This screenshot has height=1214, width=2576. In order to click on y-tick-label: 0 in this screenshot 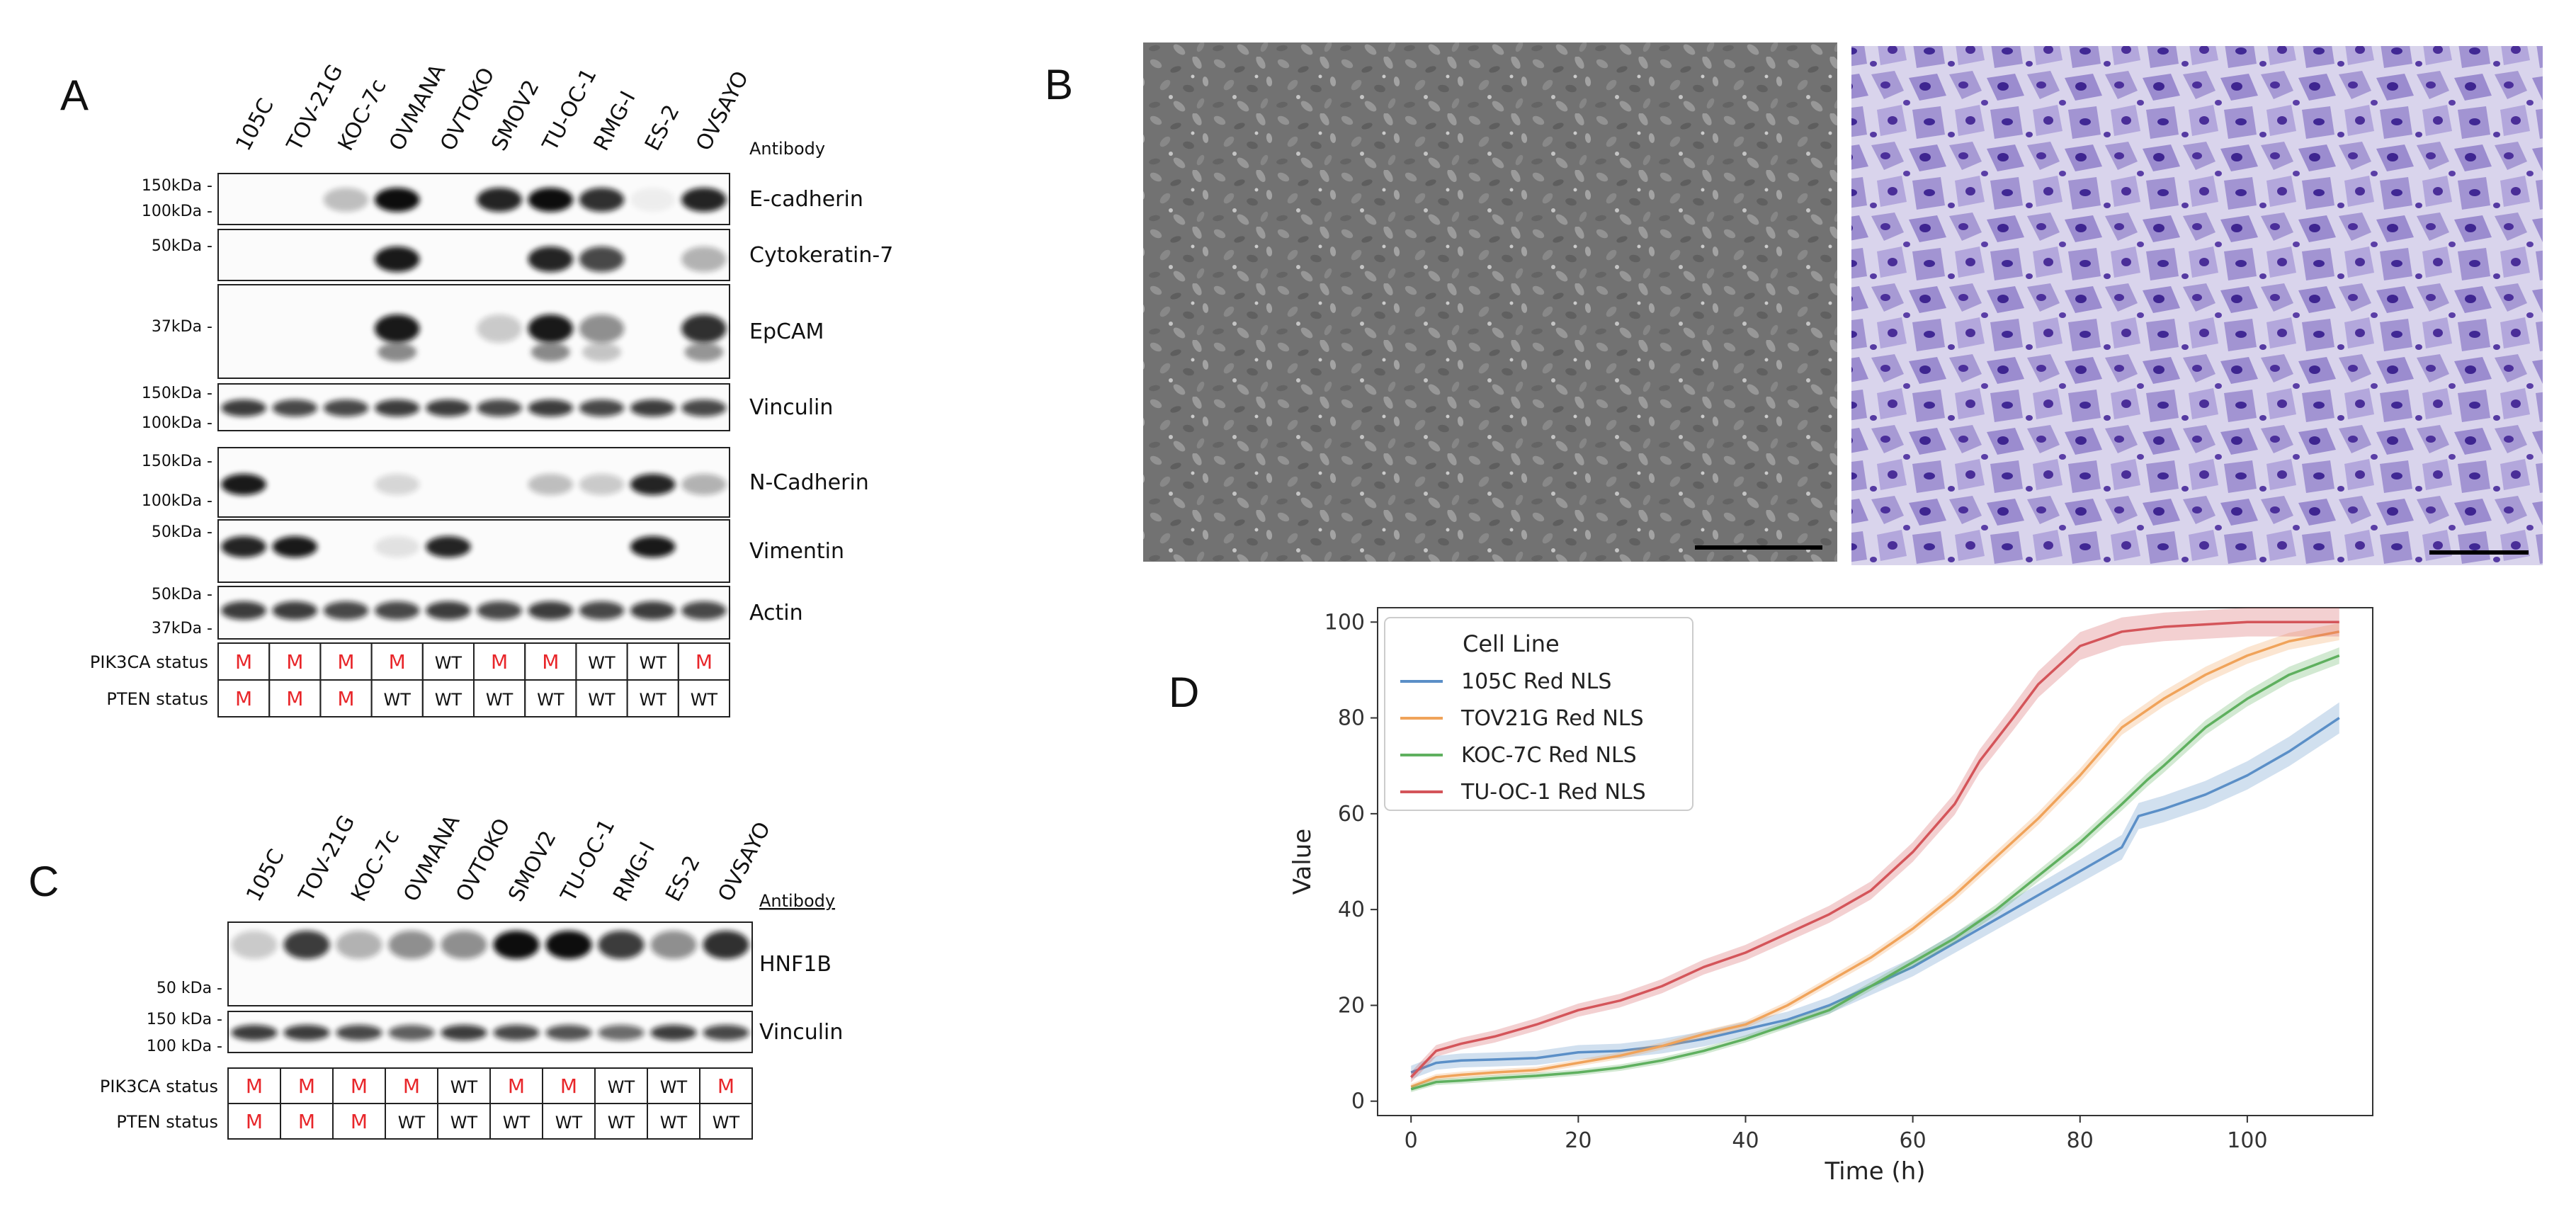, I will do `click(1358, 1101)`.